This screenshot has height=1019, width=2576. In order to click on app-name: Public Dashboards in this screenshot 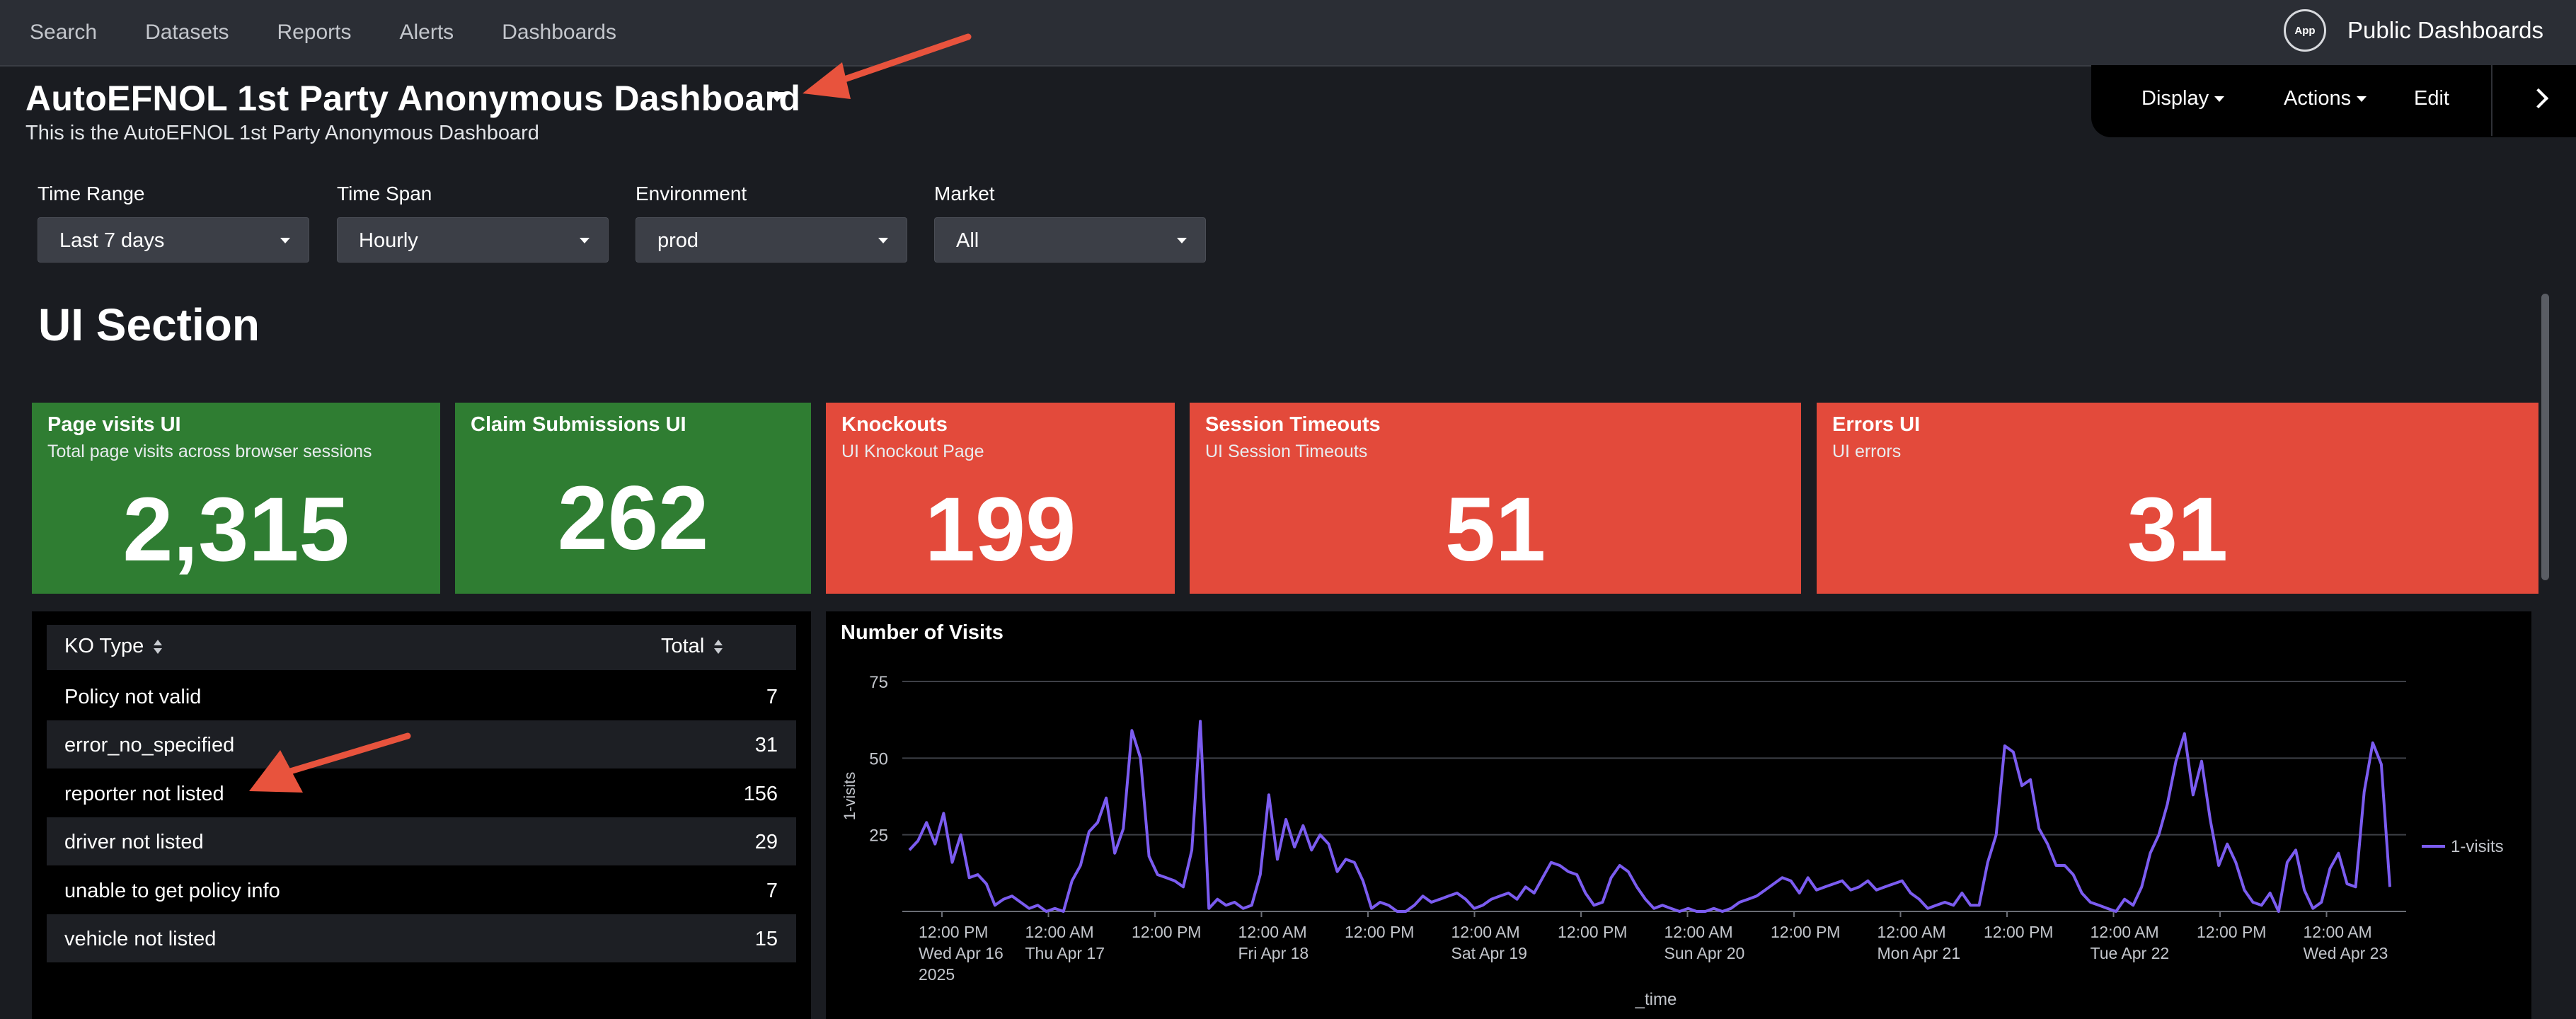, I will do `click(2445, 30)`.